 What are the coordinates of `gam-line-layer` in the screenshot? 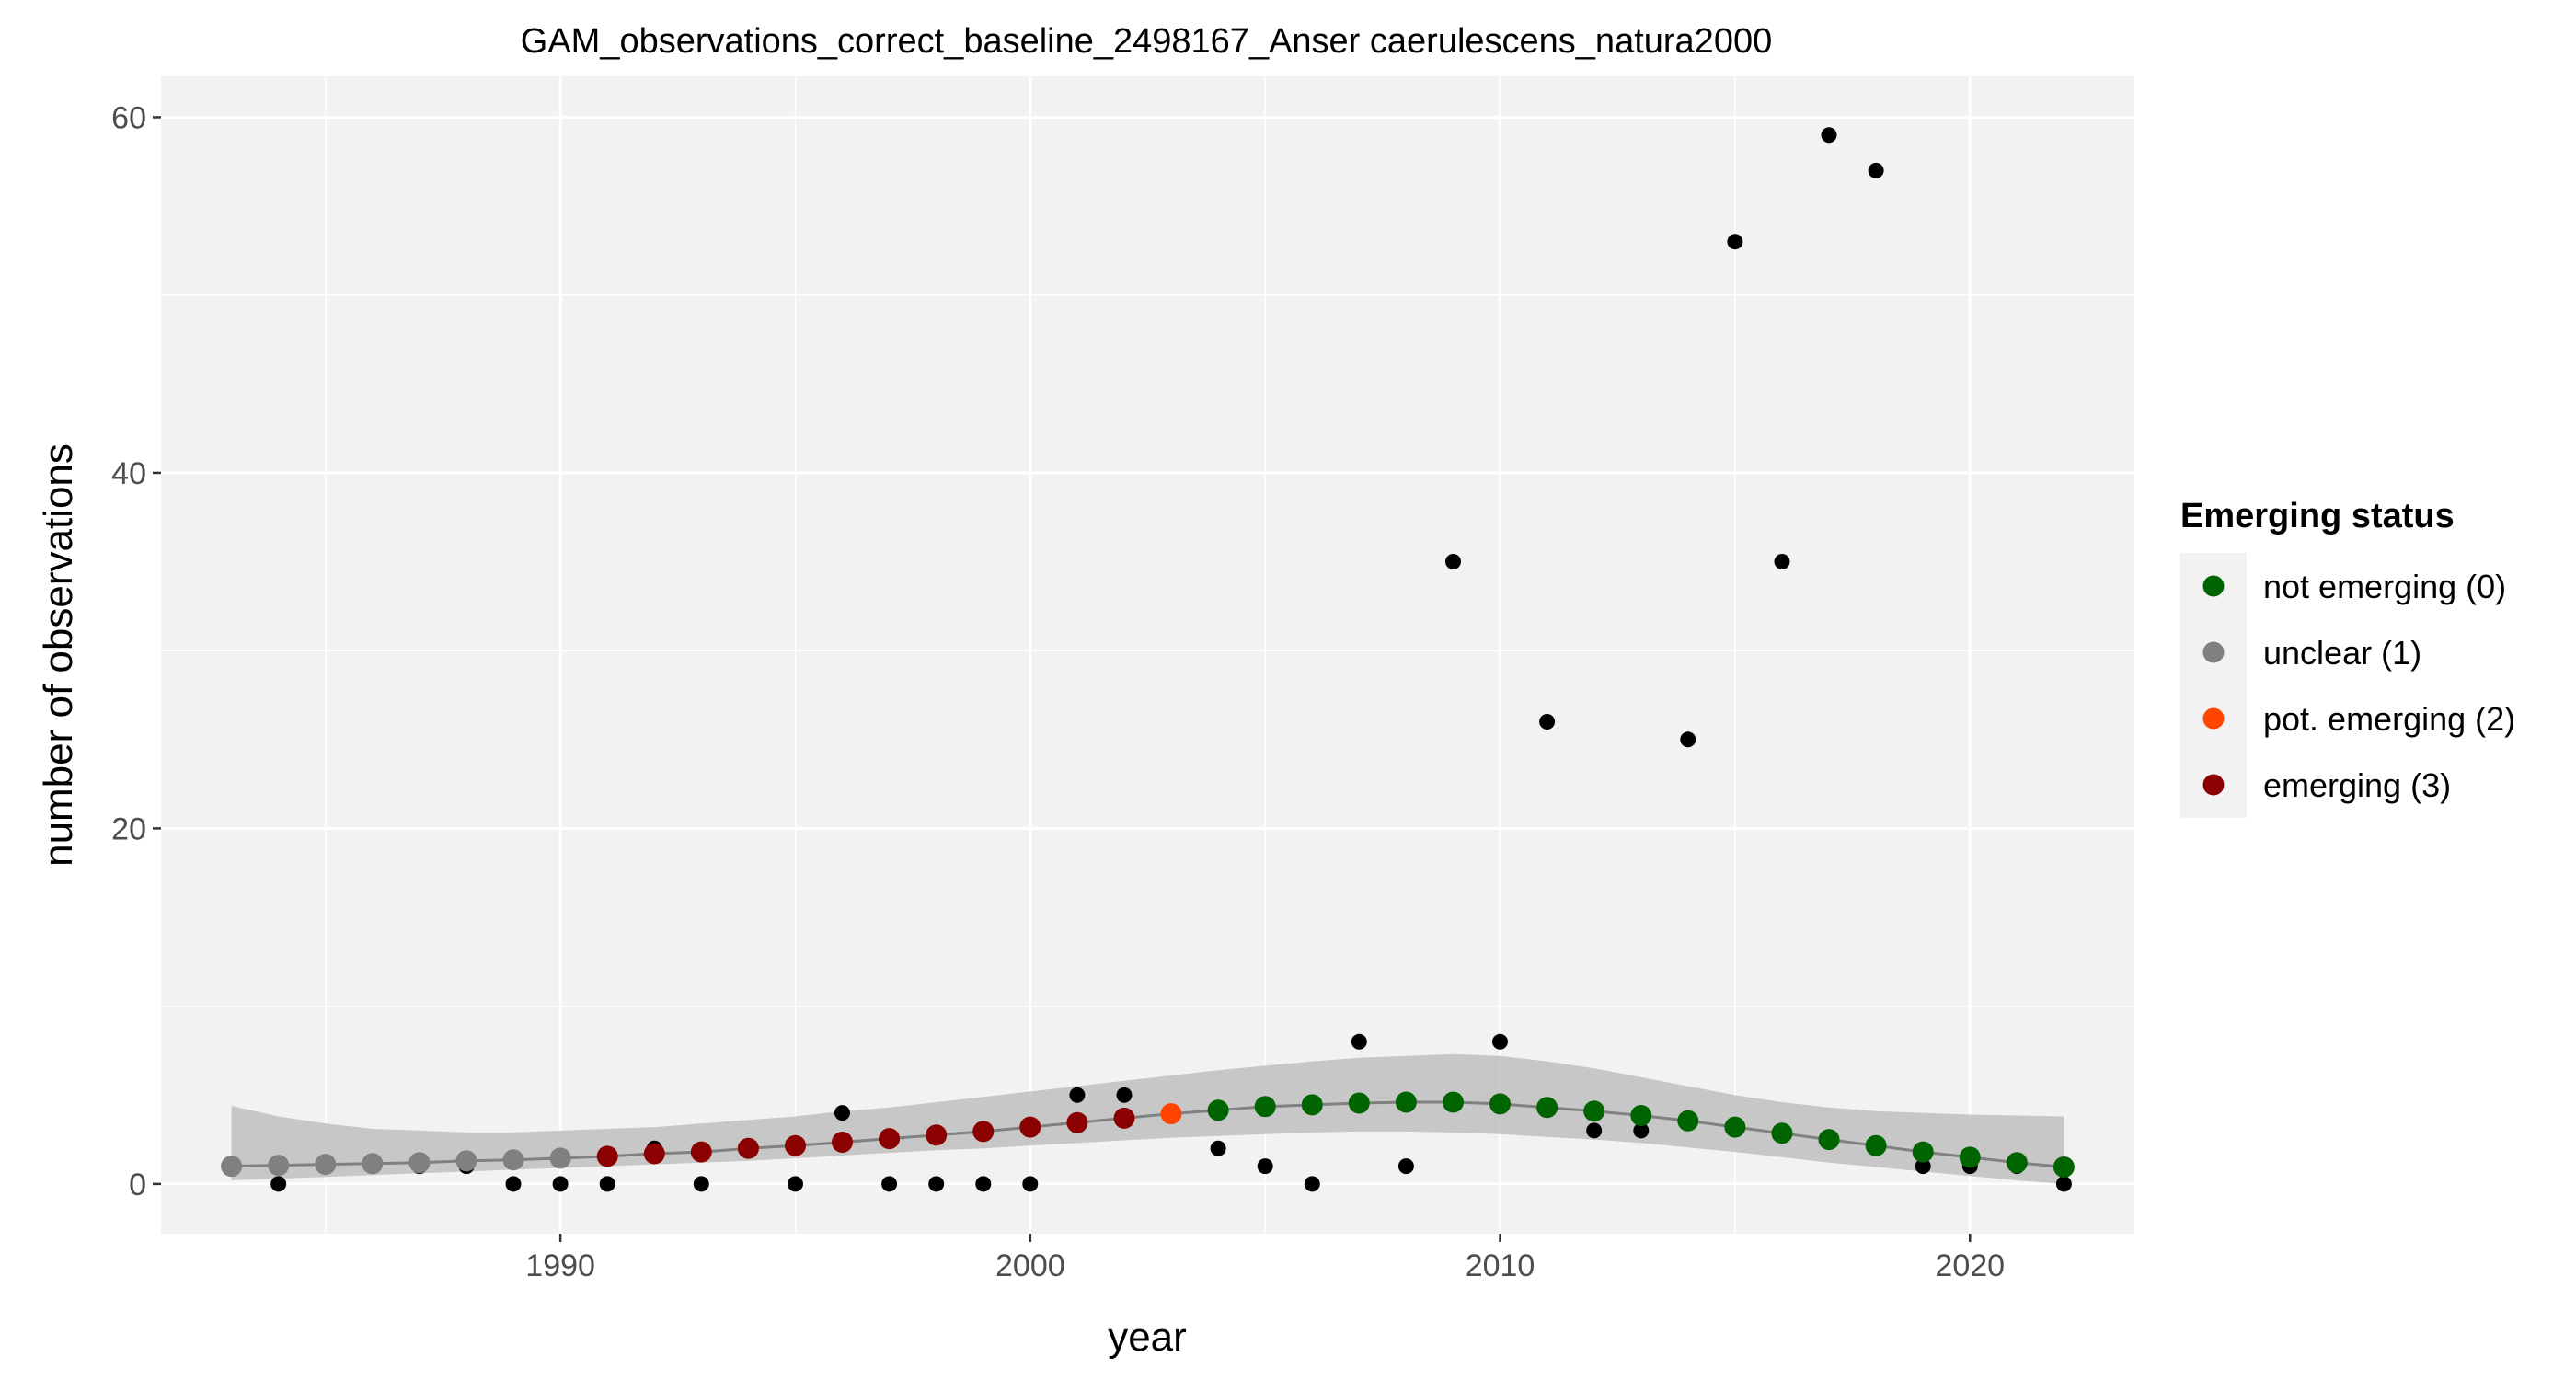 It's located at (1147, 1134).